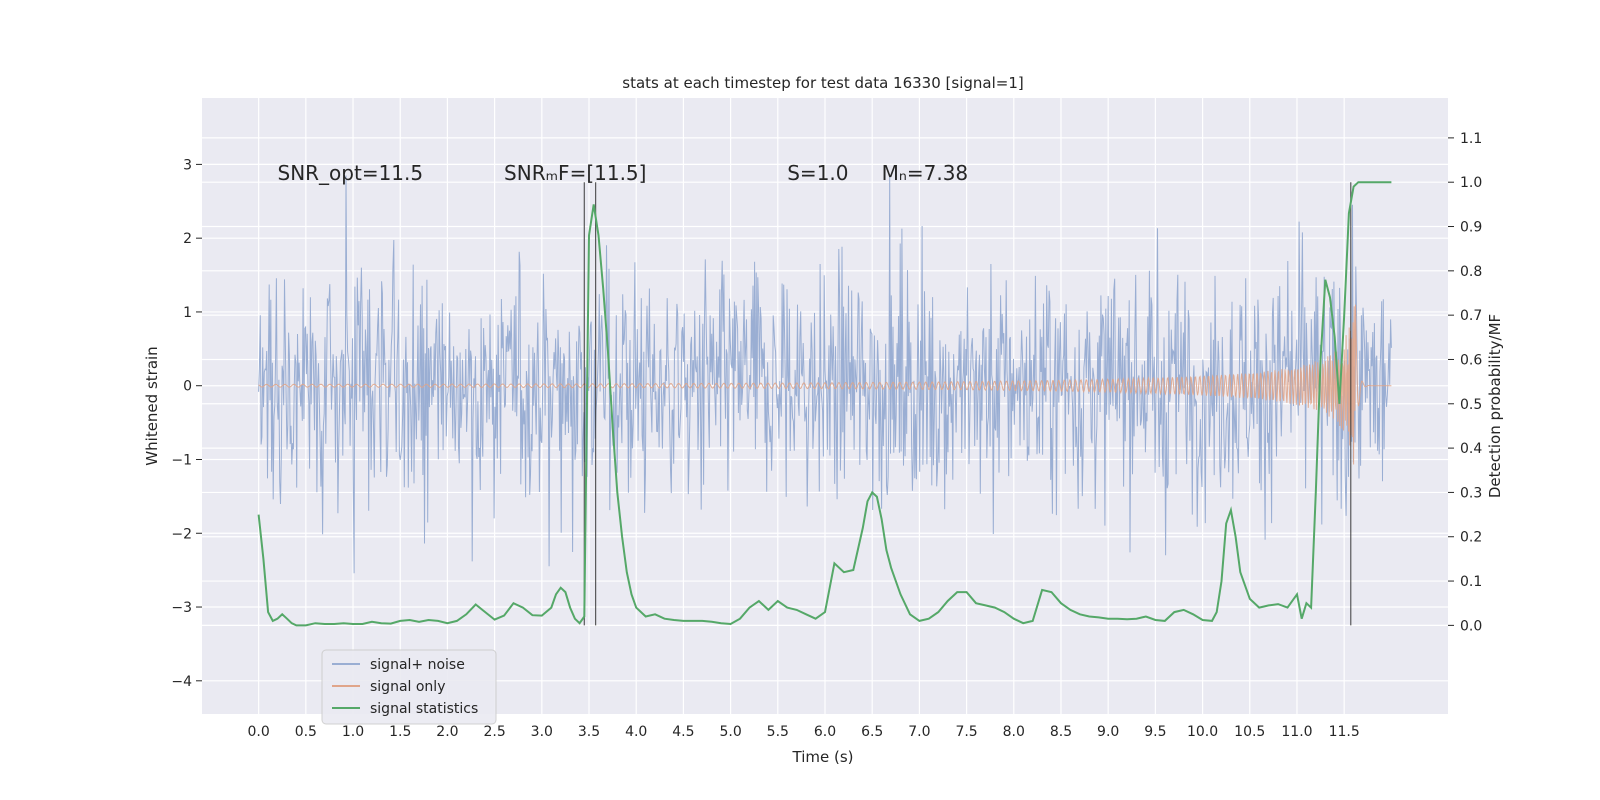  What do you see at coordinates (1202, 732) in the screenshot?
I see `x-tick-label: 10.0` at bounding box center [1202, 732].